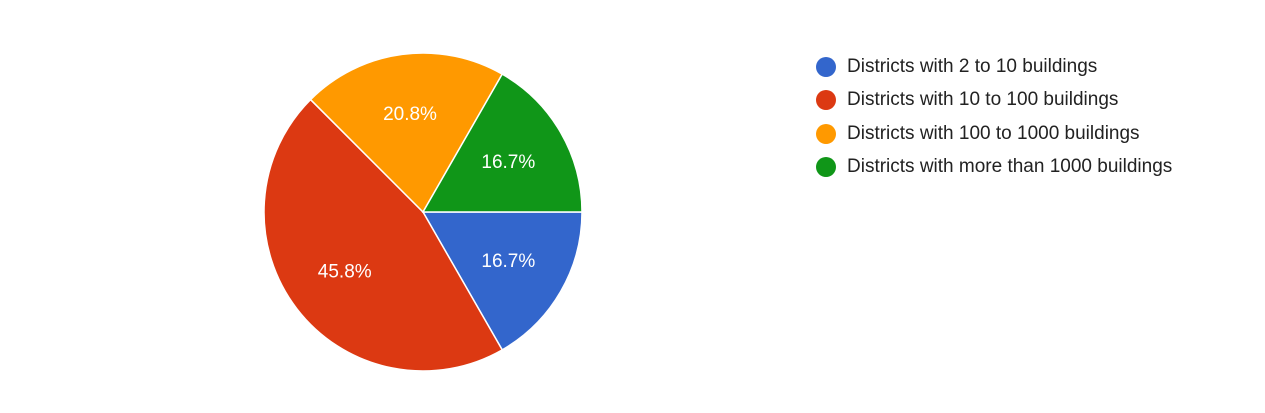 The width and height of the screenshot is (1265, 413). What do you see at coordinates (410, 114) in the screenshot?
I see `pie-slice-label: 20.8%` at bounding box center [410, 114].